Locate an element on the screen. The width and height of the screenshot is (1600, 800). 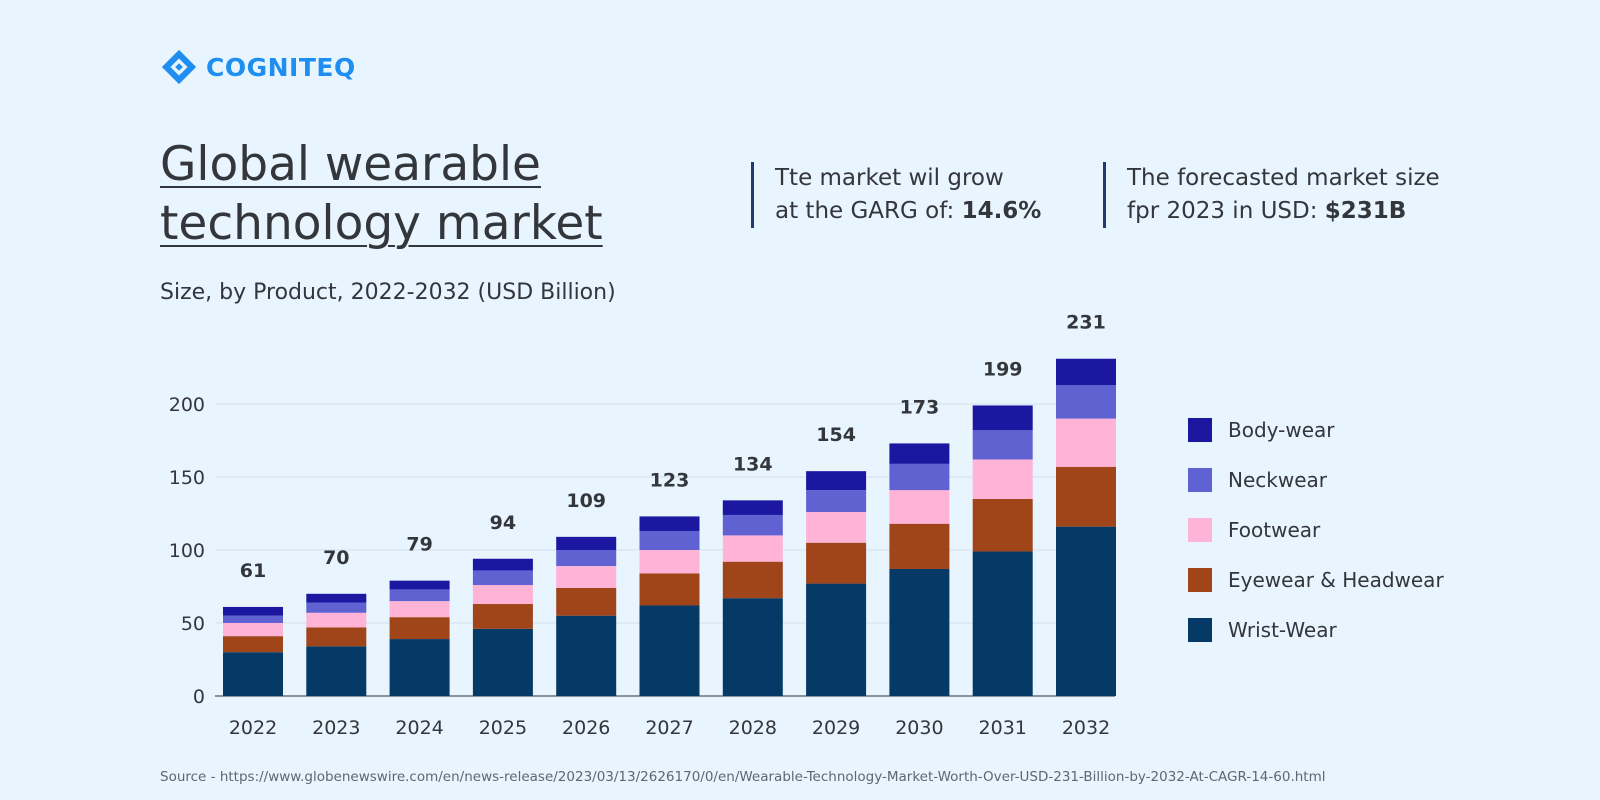
x-tick-label-2029: 2029 is located at coordinates (836, 728).